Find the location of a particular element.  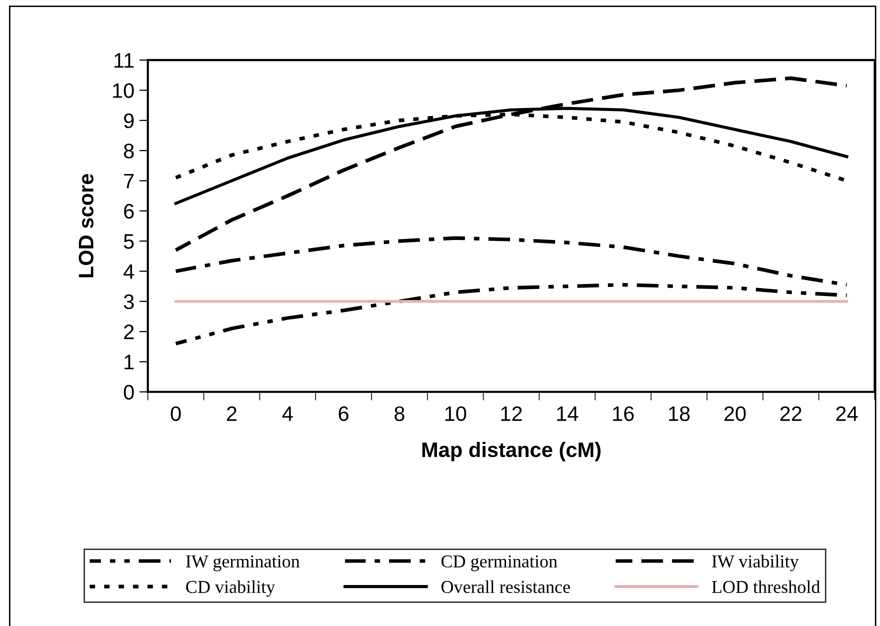

y-tick-label: 0 is located at coordinates (129, 392).